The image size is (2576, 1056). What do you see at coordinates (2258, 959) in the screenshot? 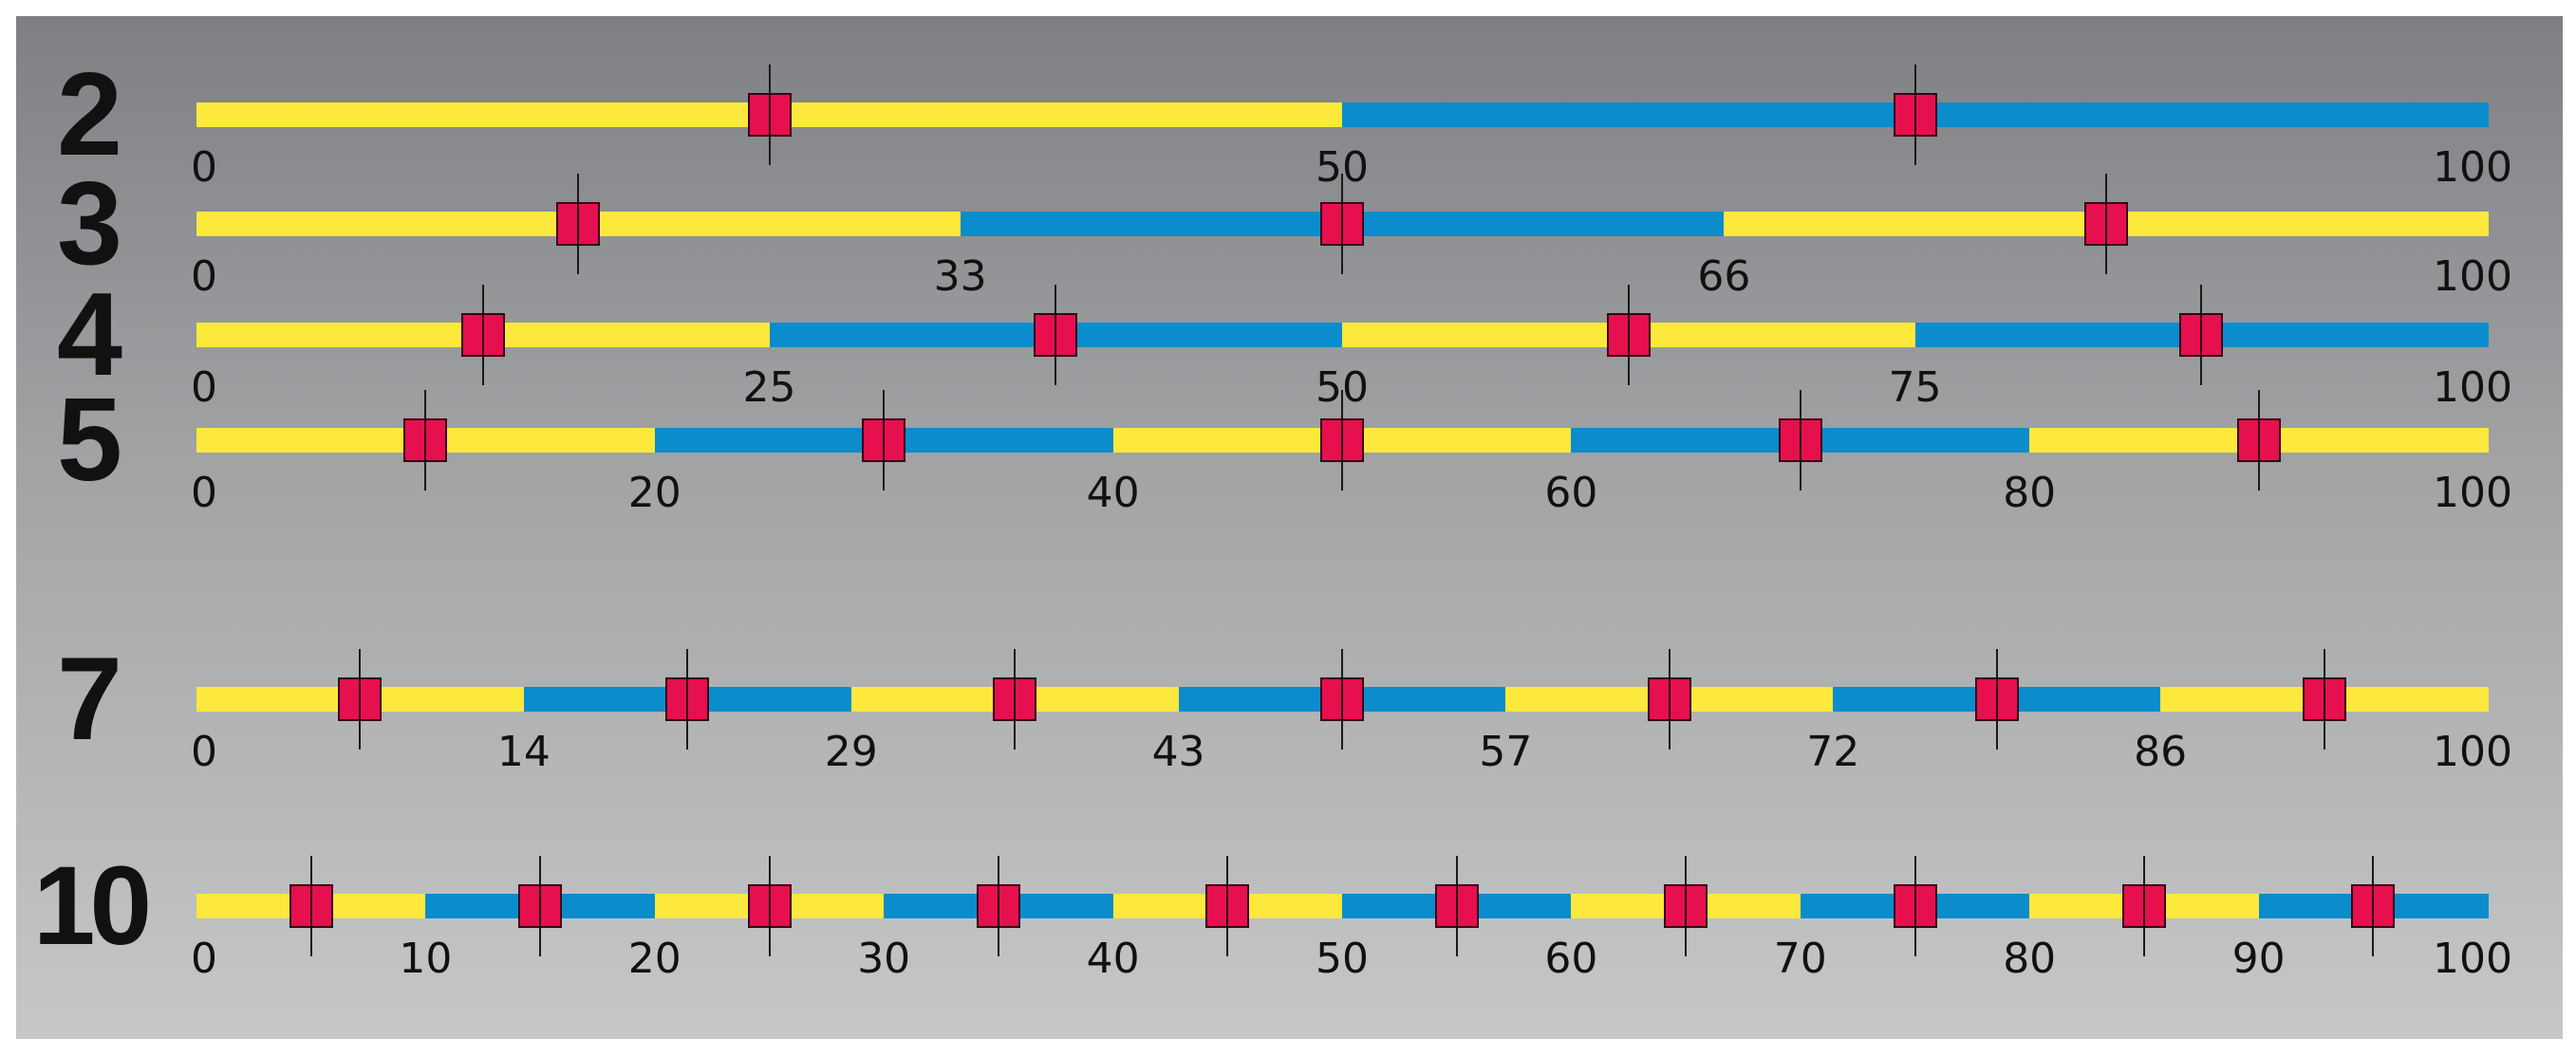
I see `tick-label-10-90: 90` at bounding box center [2258, 959].